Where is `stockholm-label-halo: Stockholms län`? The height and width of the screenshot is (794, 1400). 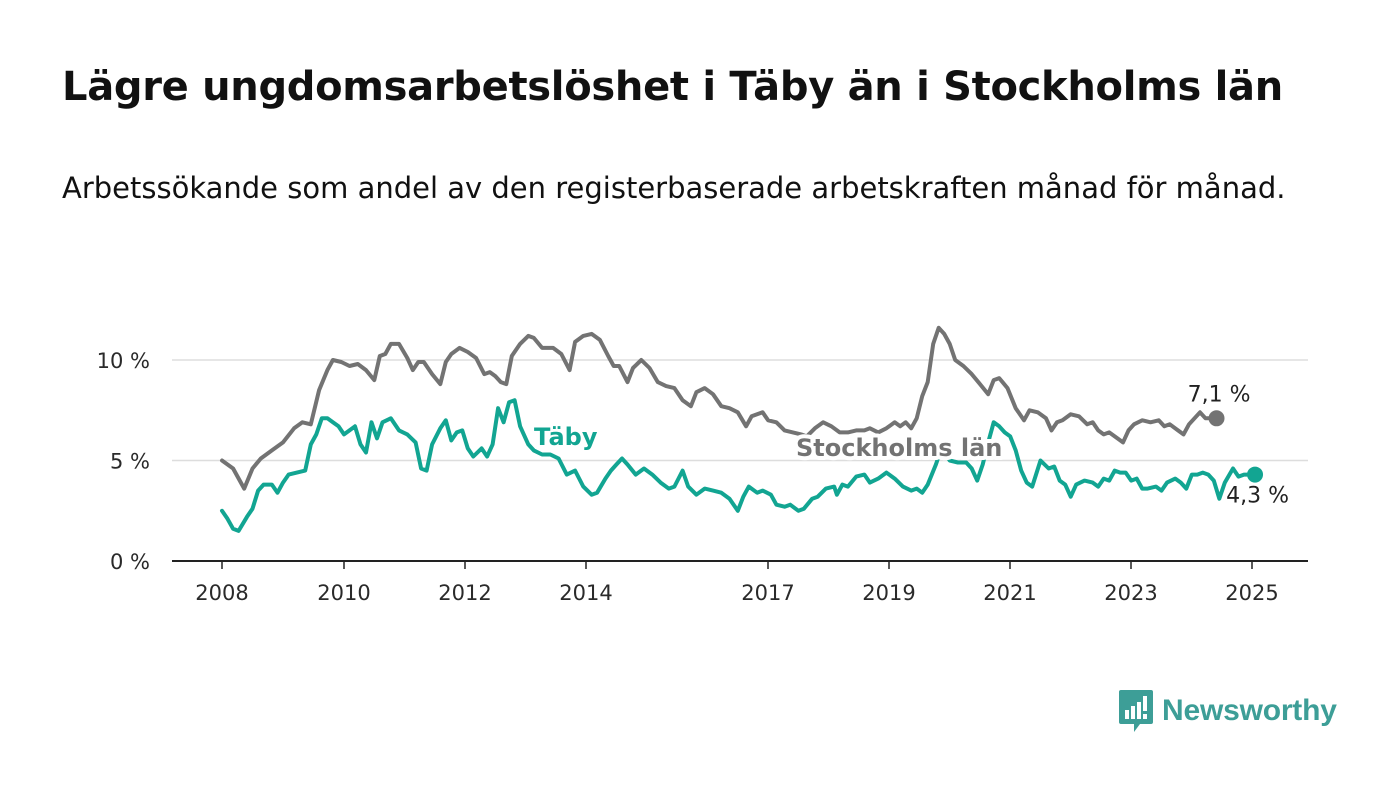
stockholm-label-halo: Stockholms län is located at coordinates (899, 448).